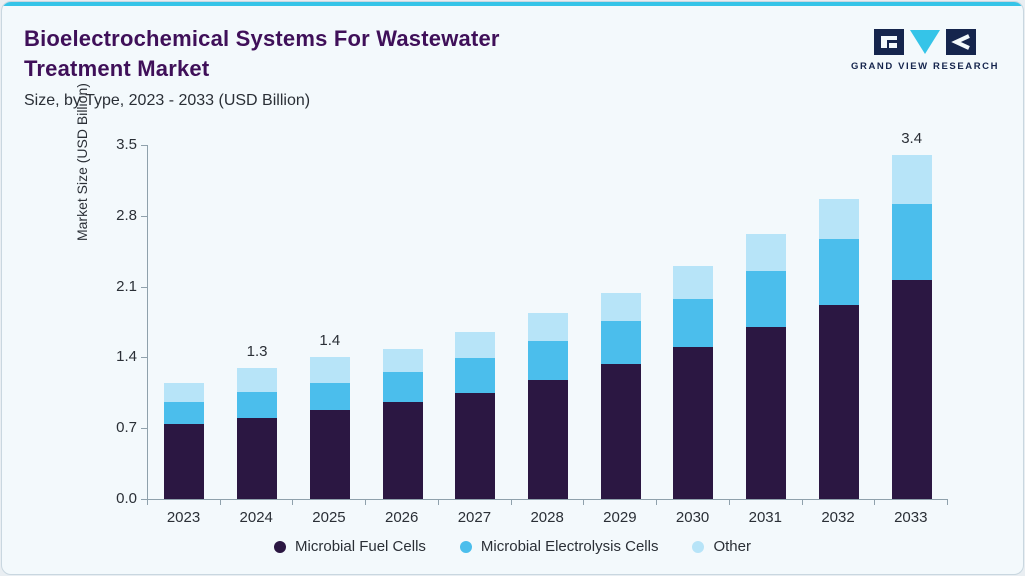 Image resolution: width=1025 pixels, height=576 pixels. Describe the element at coordinates (167, 100) in the screenshot. I see `chart-subtitle: Size, by Type, 2023 - 2033 (USD Billion)` at that location.